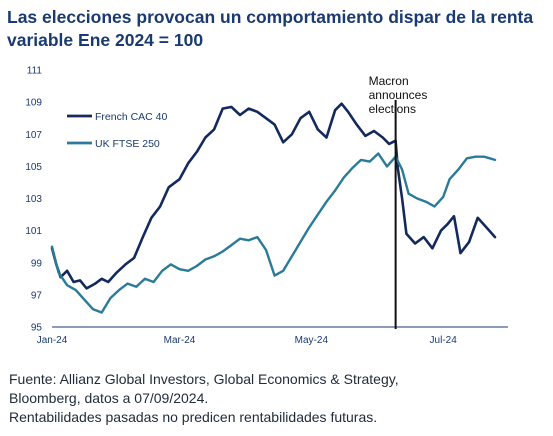 This screenshot has height=436, width=553. What do you see at coordinates (398, 95) in the screenshot?
I see `annotation-text: announces` at bounding box center [398, 95].